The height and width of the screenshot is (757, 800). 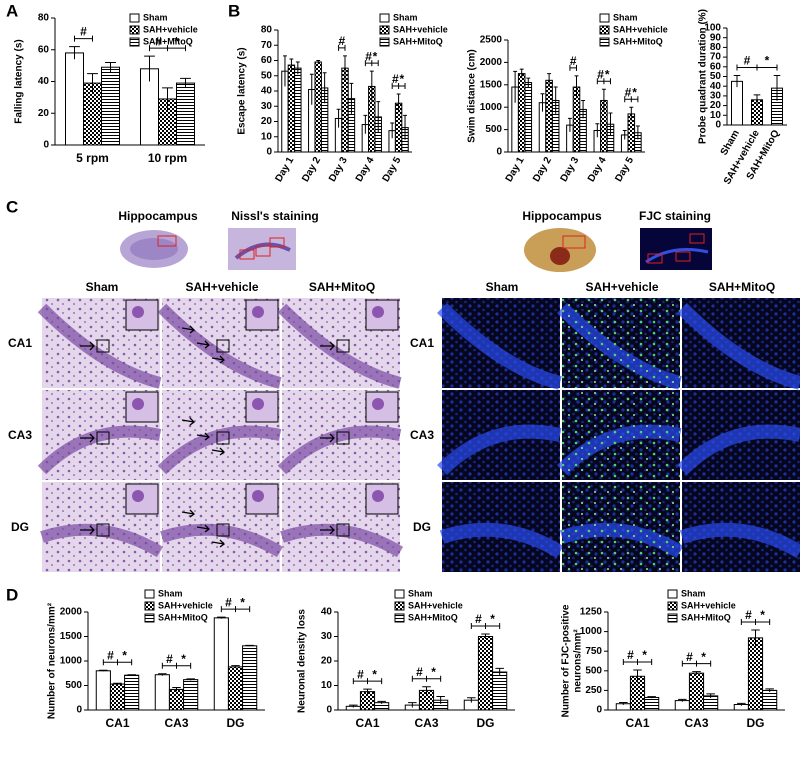 I want to click on y-axis-label: Number of neurons/mm², so click(x=52, y=660).